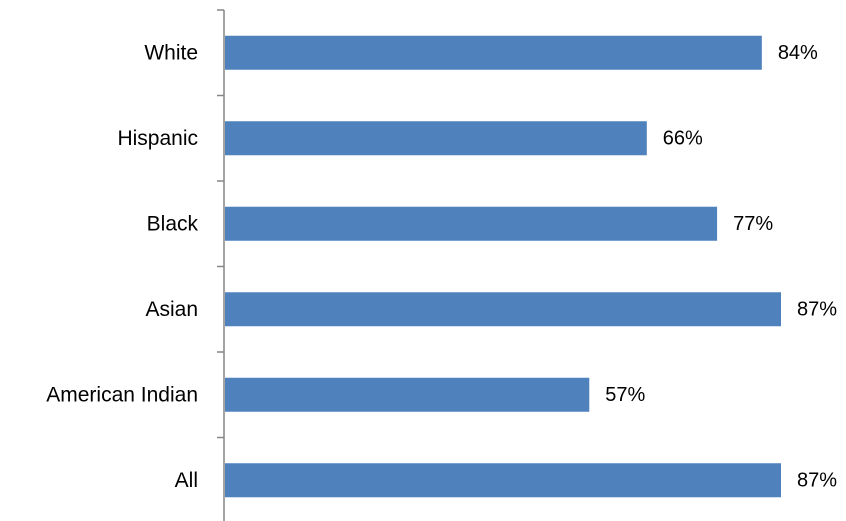  Describe the element at coordinates (503, 309) in the screenshot. I see `bar-asian` at that location.